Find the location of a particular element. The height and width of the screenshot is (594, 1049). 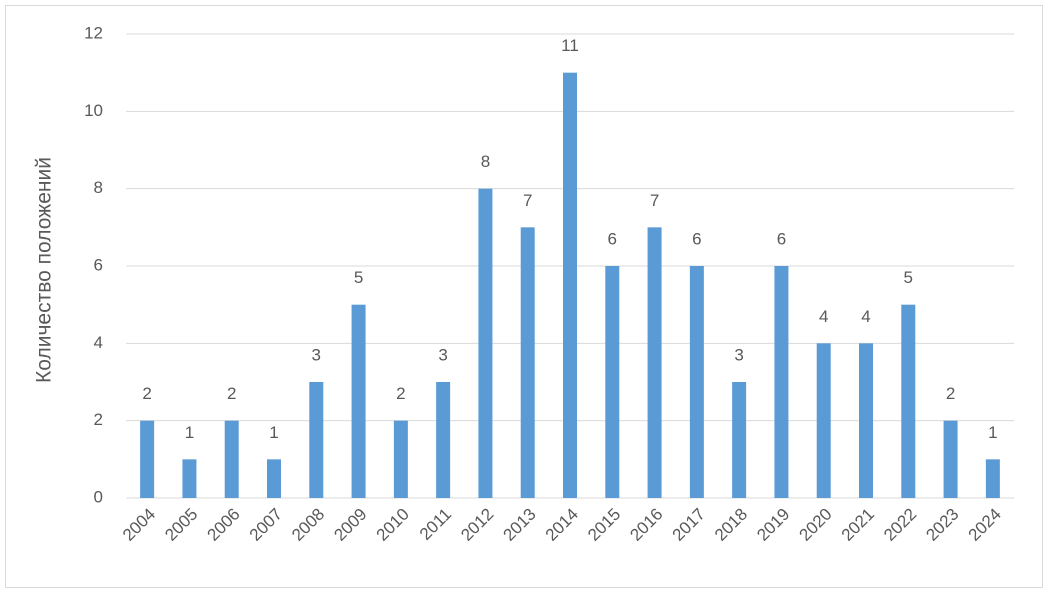

y-tick-label: 6 is located at coordinates (98, 264).